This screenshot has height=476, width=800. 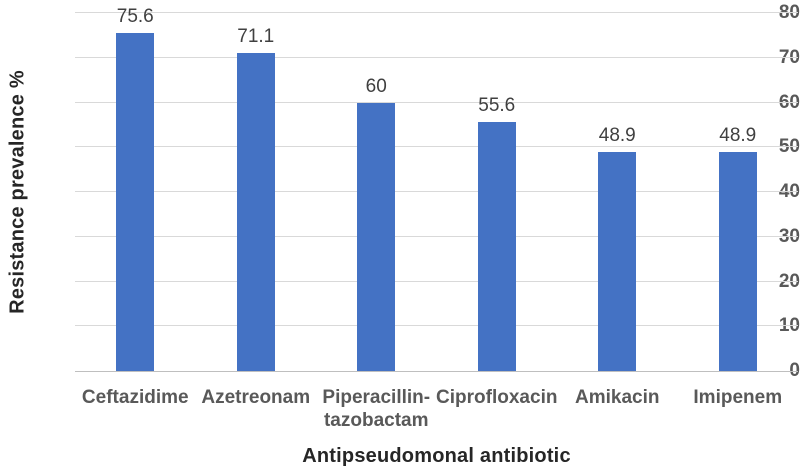 I want to click on x-category-label: Ceftazidime, so click(x=135, y=397).